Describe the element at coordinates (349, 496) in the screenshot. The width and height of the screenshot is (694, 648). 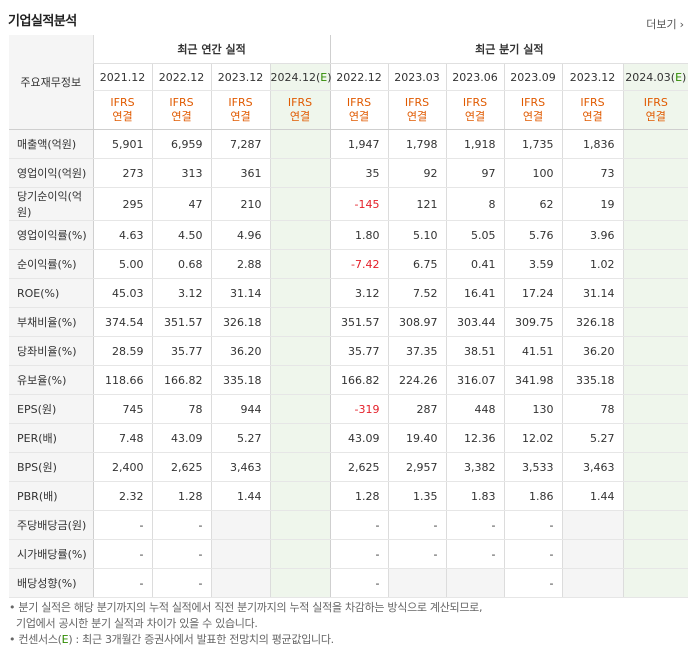
I see `table-row: PBR(배) 2.32 1.28 1.44 1.28 1.35 1.83 1.86 1.44` at that location.